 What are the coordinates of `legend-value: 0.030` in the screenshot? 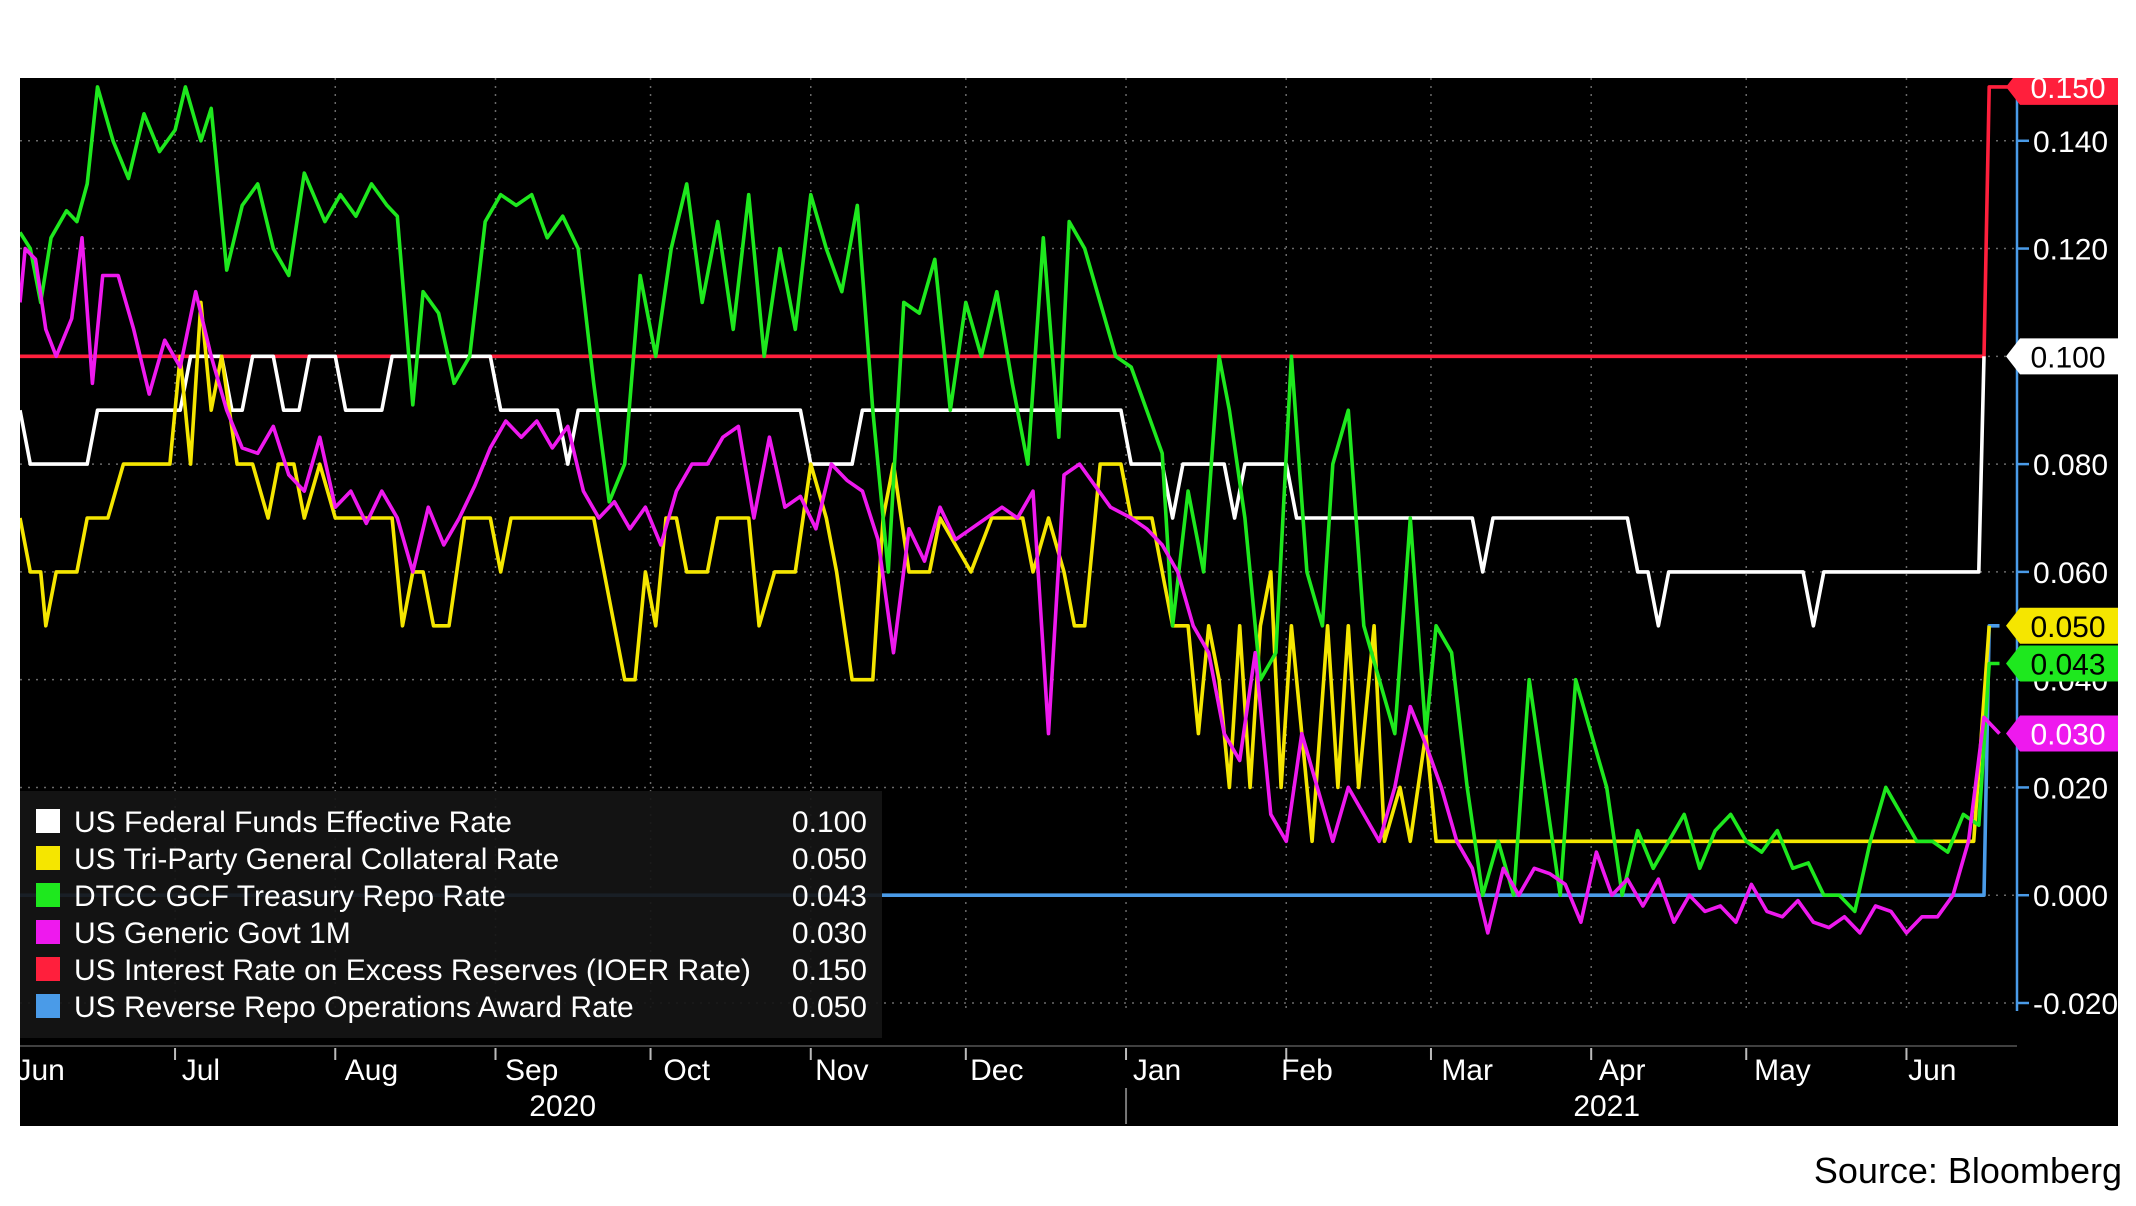 It's located at (829, 933).